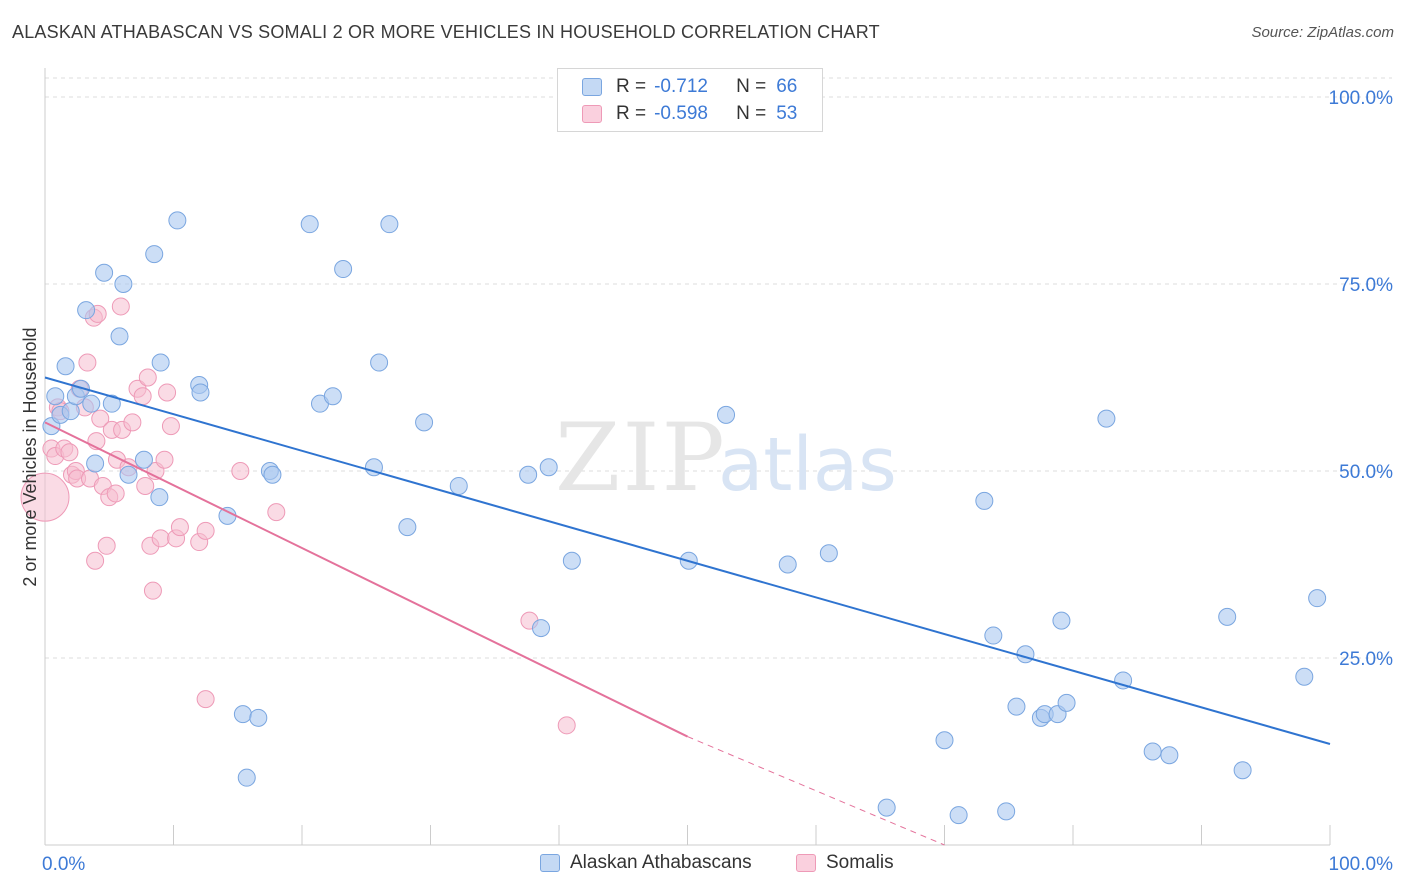  Describe the element at coordinates (860, 862) in the screenshot. I see `series-legend-label: Somalis` at that location.